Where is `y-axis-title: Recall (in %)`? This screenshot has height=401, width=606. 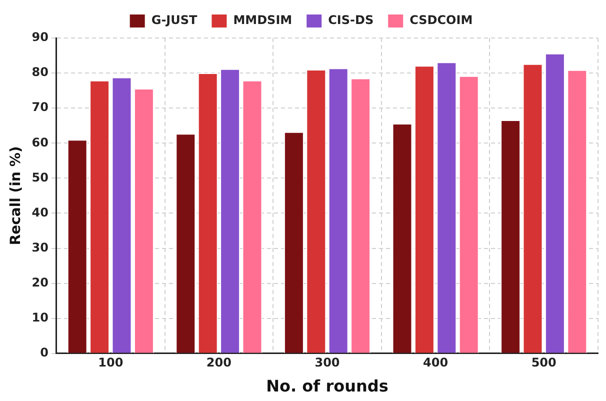 y-axis-title: Recall (in %) is located at coordinates (16, 196).